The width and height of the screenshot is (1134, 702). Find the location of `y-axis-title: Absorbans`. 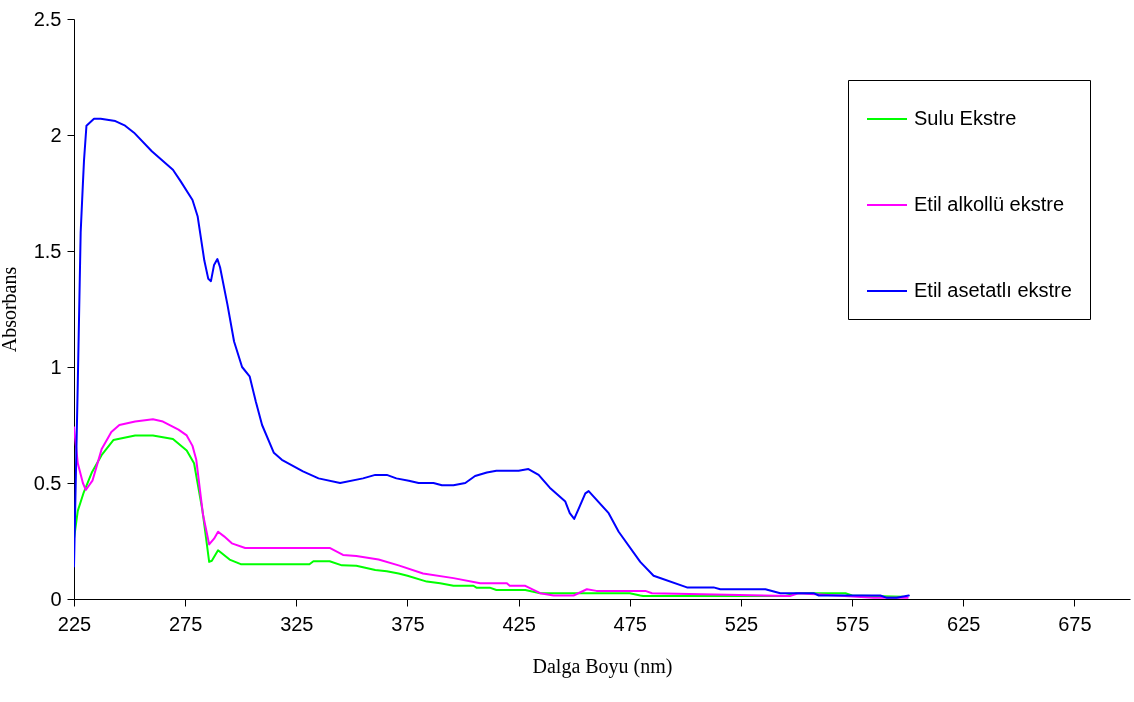

y-axis-title: Absorbans is located at coordinates (10, 309).